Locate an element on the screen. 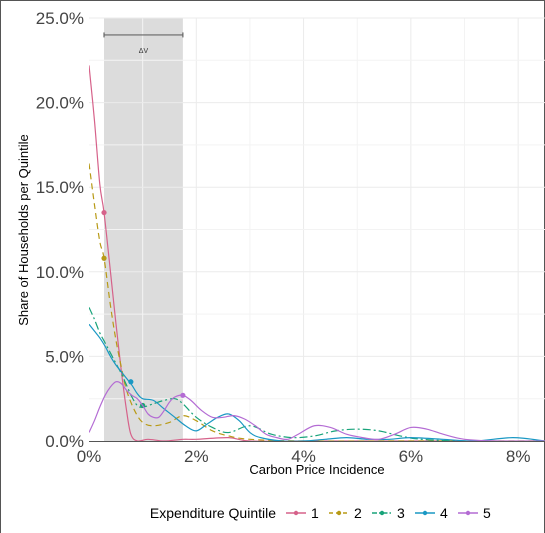 The image size is (545, 533). y-axis-title: Share of Households per Quintile is located at coordinates (23, 230).